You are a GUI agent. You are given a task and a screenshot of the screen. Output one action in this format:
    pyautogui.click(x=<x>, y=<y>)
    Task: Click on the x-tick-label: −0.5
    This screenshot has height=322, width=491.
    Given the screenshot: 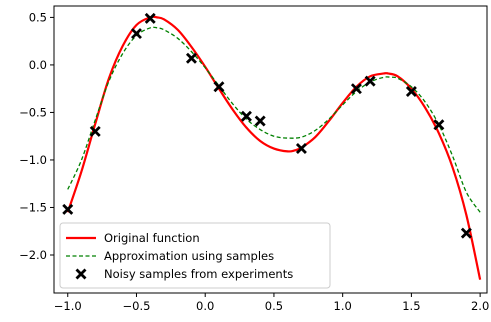 What is the action you would take?
    pyautogui.click(x=137, y=306)
    